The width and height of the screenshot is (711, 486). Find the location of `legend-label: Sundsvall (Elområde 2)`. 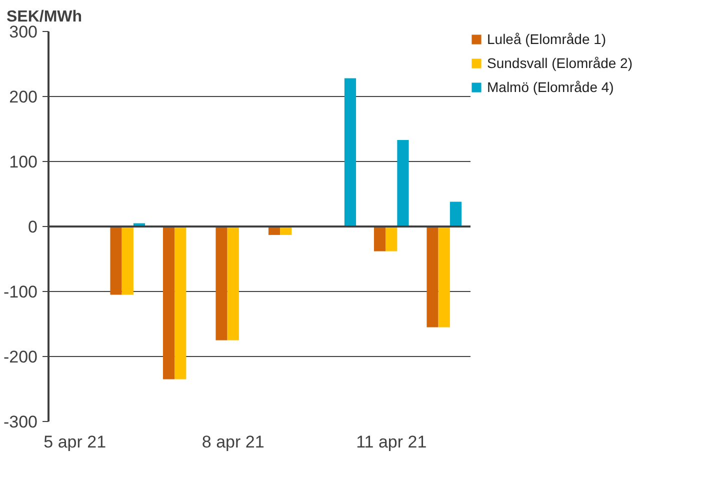

legend-label: Sundsvall (Elområde 2) is located at coordinates (560, 63).